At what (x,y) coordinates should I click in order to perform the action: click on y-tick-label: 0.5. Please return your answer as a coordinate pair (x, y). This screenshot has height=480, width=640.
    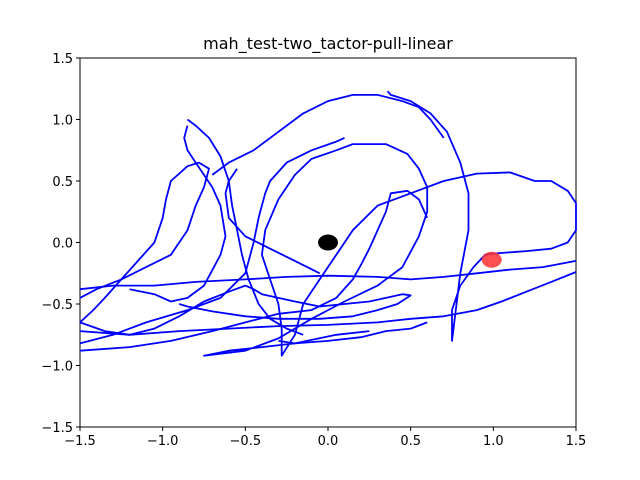
    Looking at the image, I should click on (62, 182).